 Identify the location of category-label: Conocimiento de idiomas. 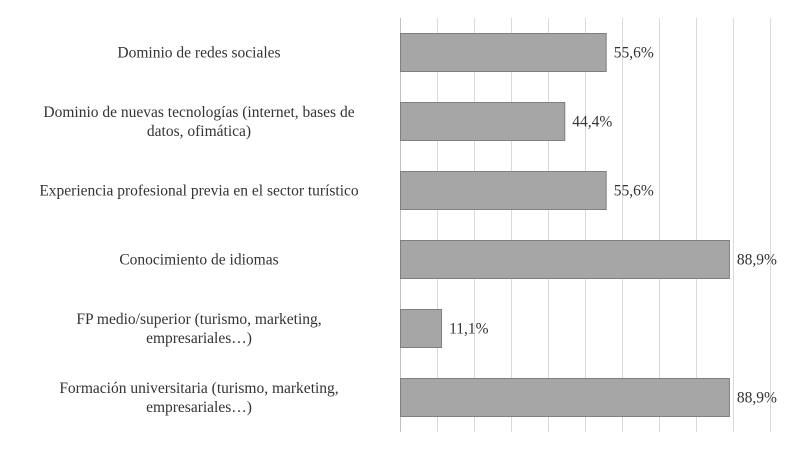
(198, 260).